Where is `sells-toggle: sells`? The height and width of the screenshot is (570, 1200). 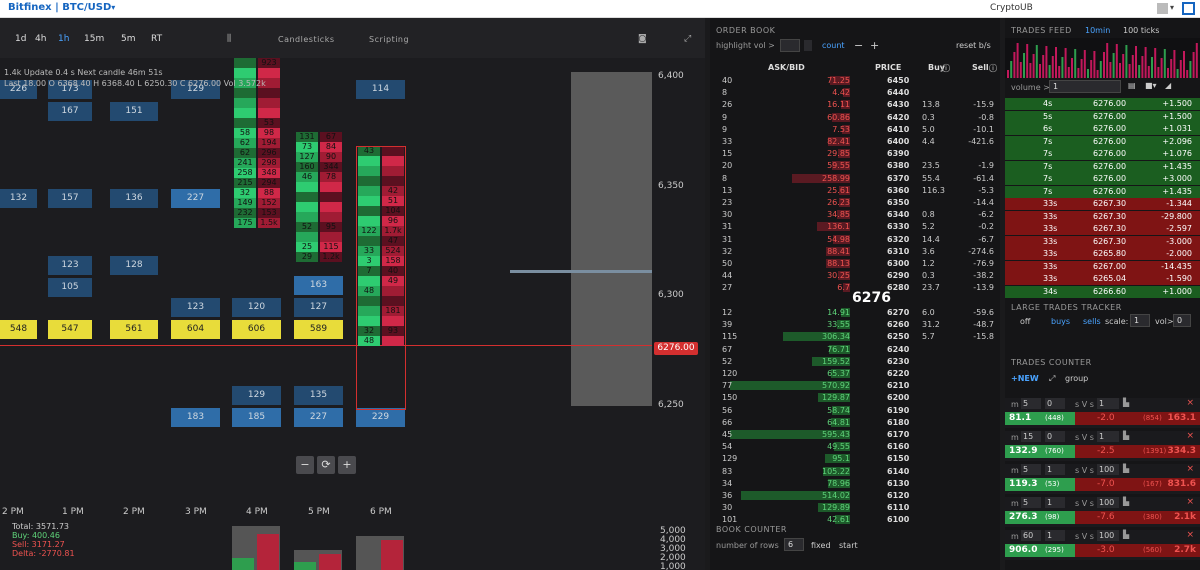
sells-toggle: sells is located at coordinates (1092, 321).